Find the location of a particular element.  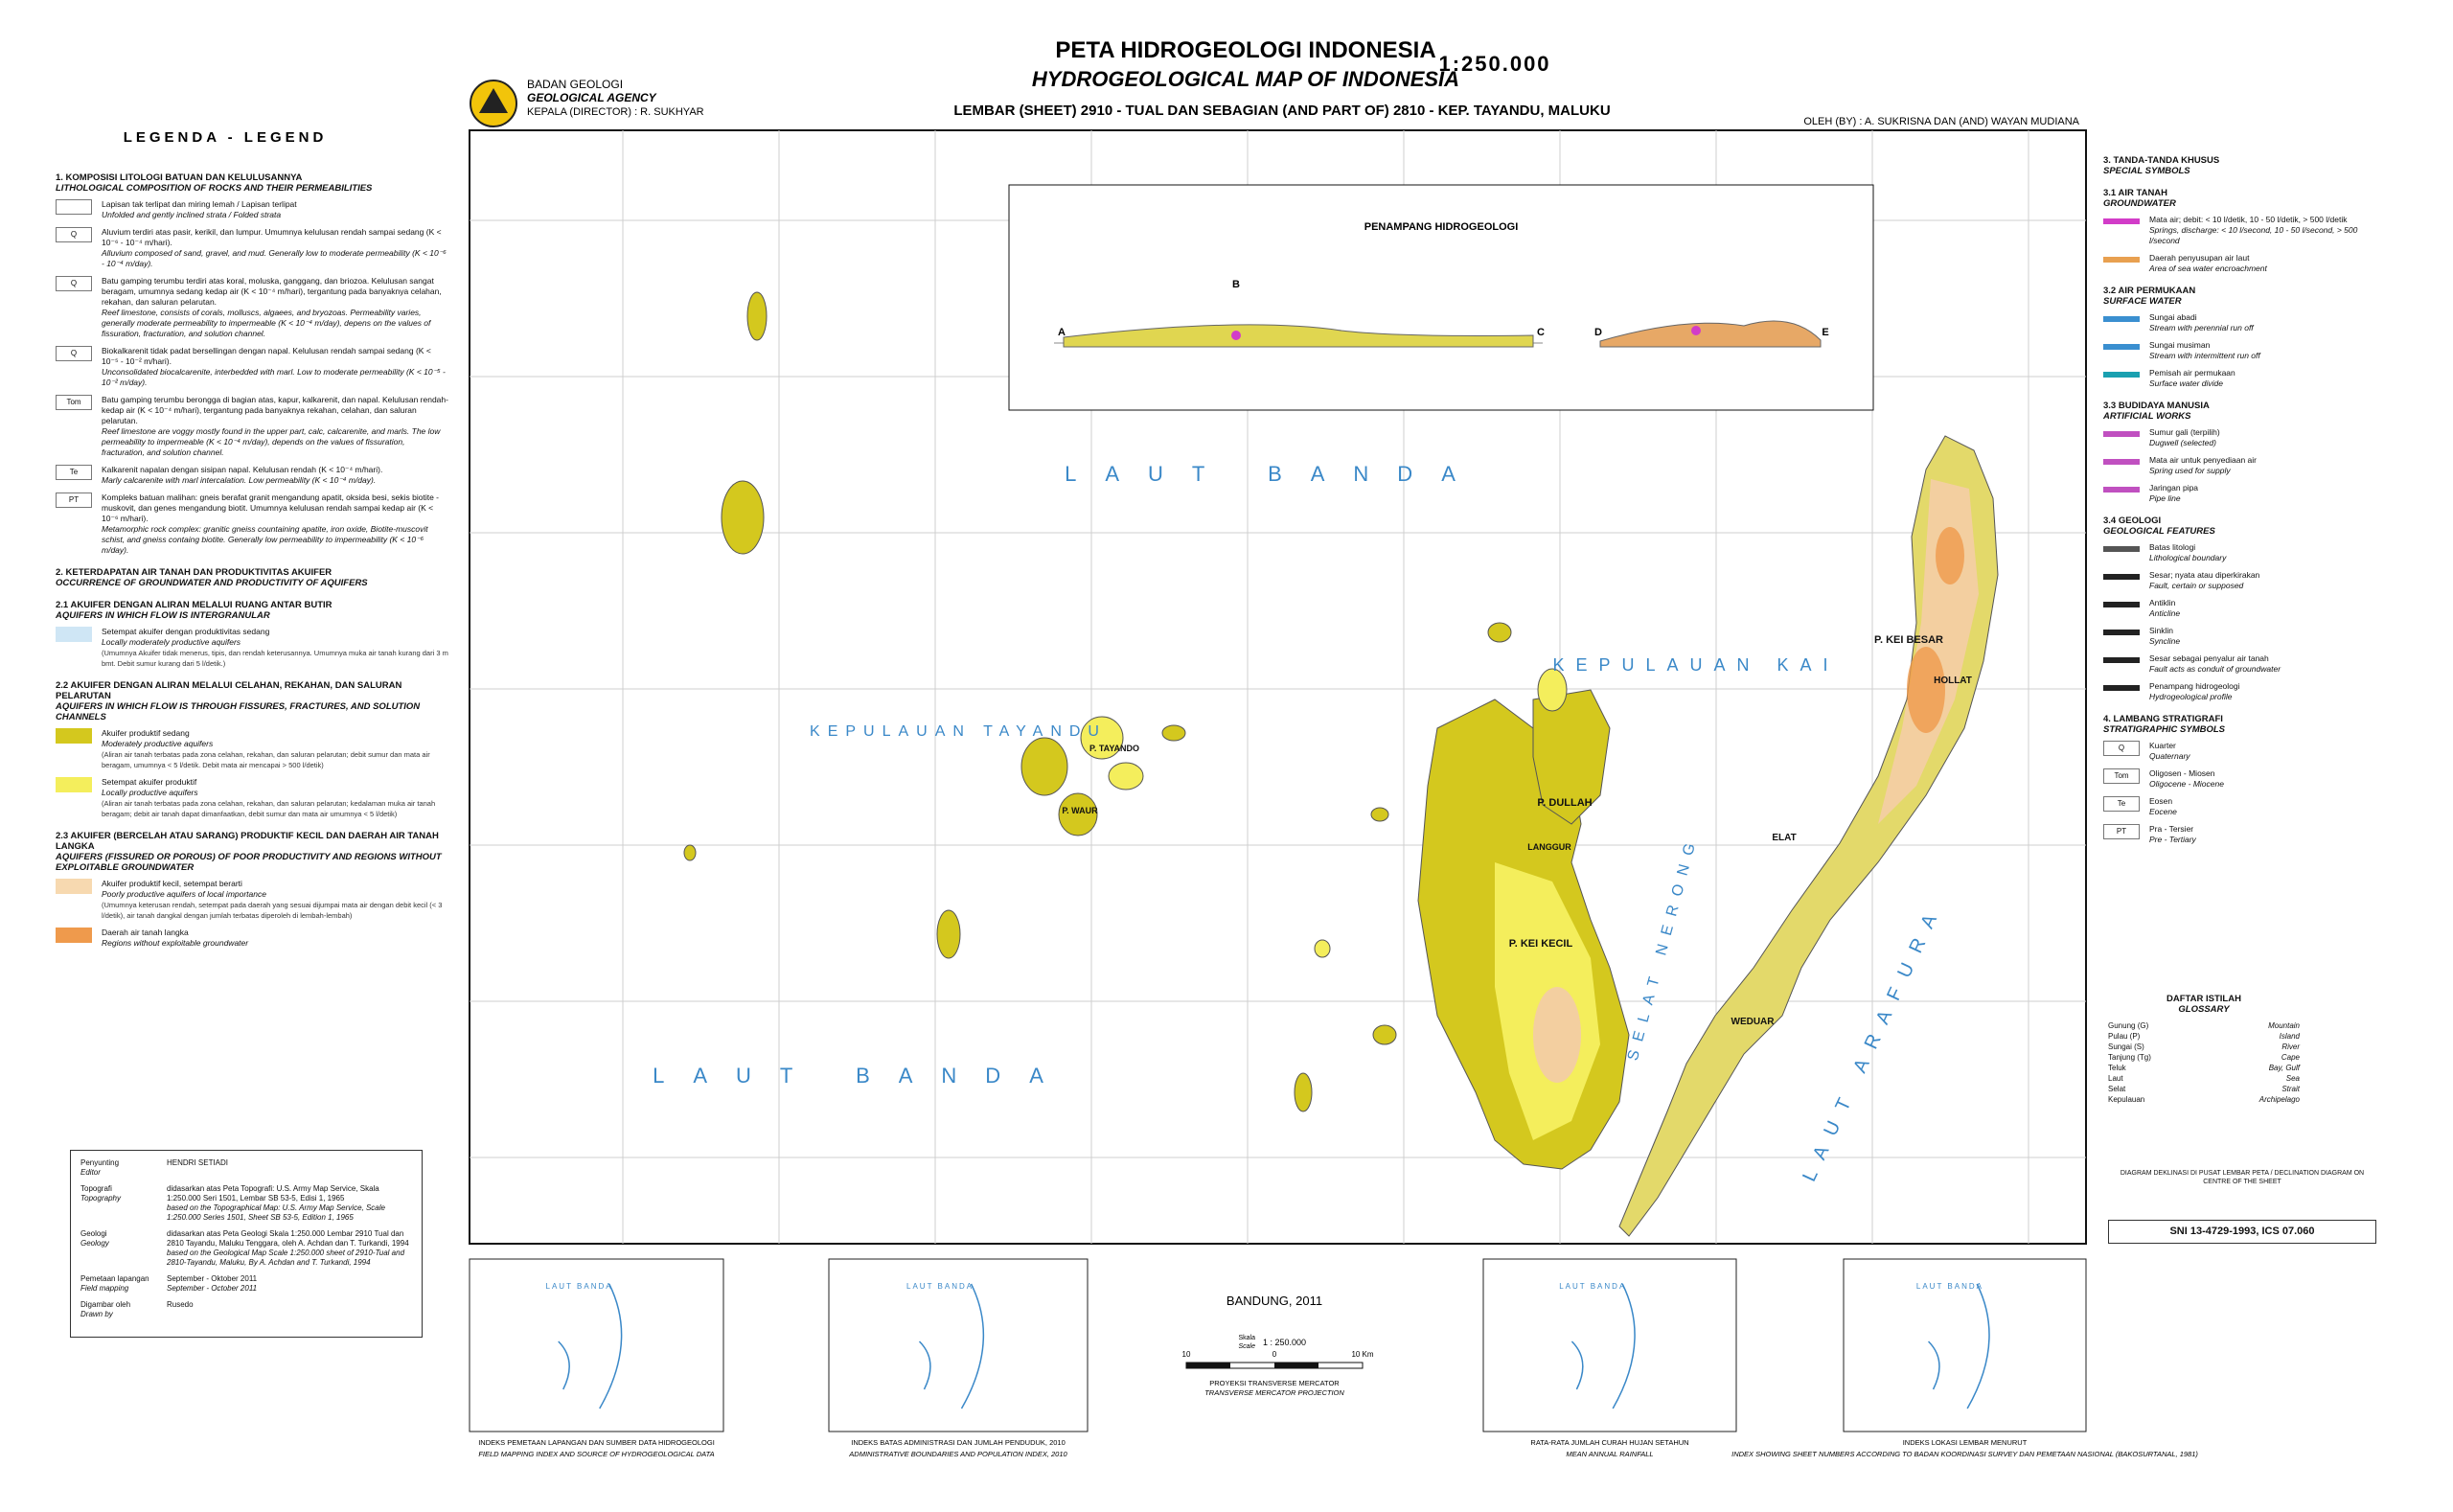

credit-text-id: Rusedo is located at coordinates (180, 1305).